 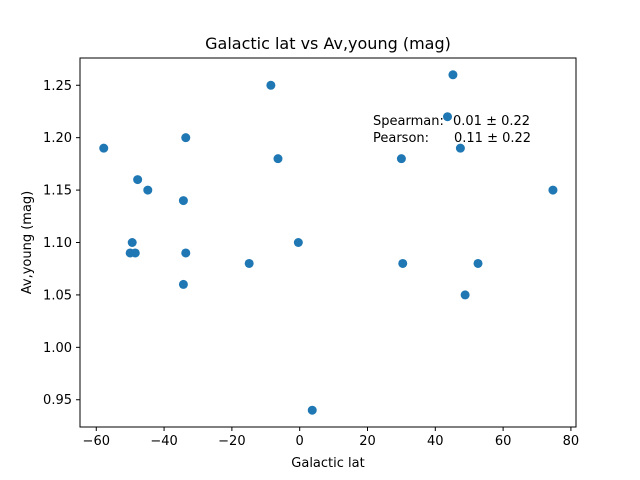 What do you see at coordinates (327, 463) in the screenshot?
I see `x-axis-label: Galactic lat` at bounding box center [327, 463].